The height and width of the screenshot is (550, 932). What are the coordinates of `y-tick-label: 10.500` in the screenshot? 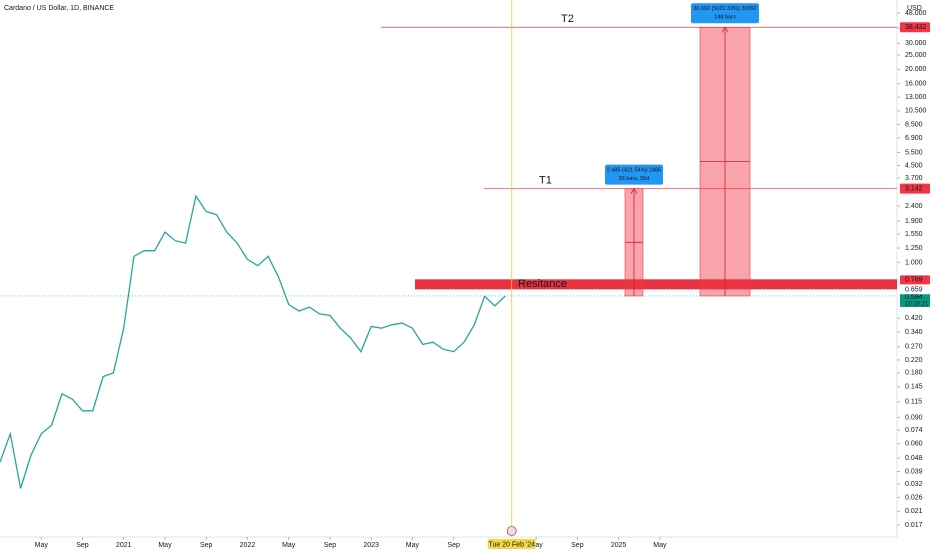 It's located at (916, 111).